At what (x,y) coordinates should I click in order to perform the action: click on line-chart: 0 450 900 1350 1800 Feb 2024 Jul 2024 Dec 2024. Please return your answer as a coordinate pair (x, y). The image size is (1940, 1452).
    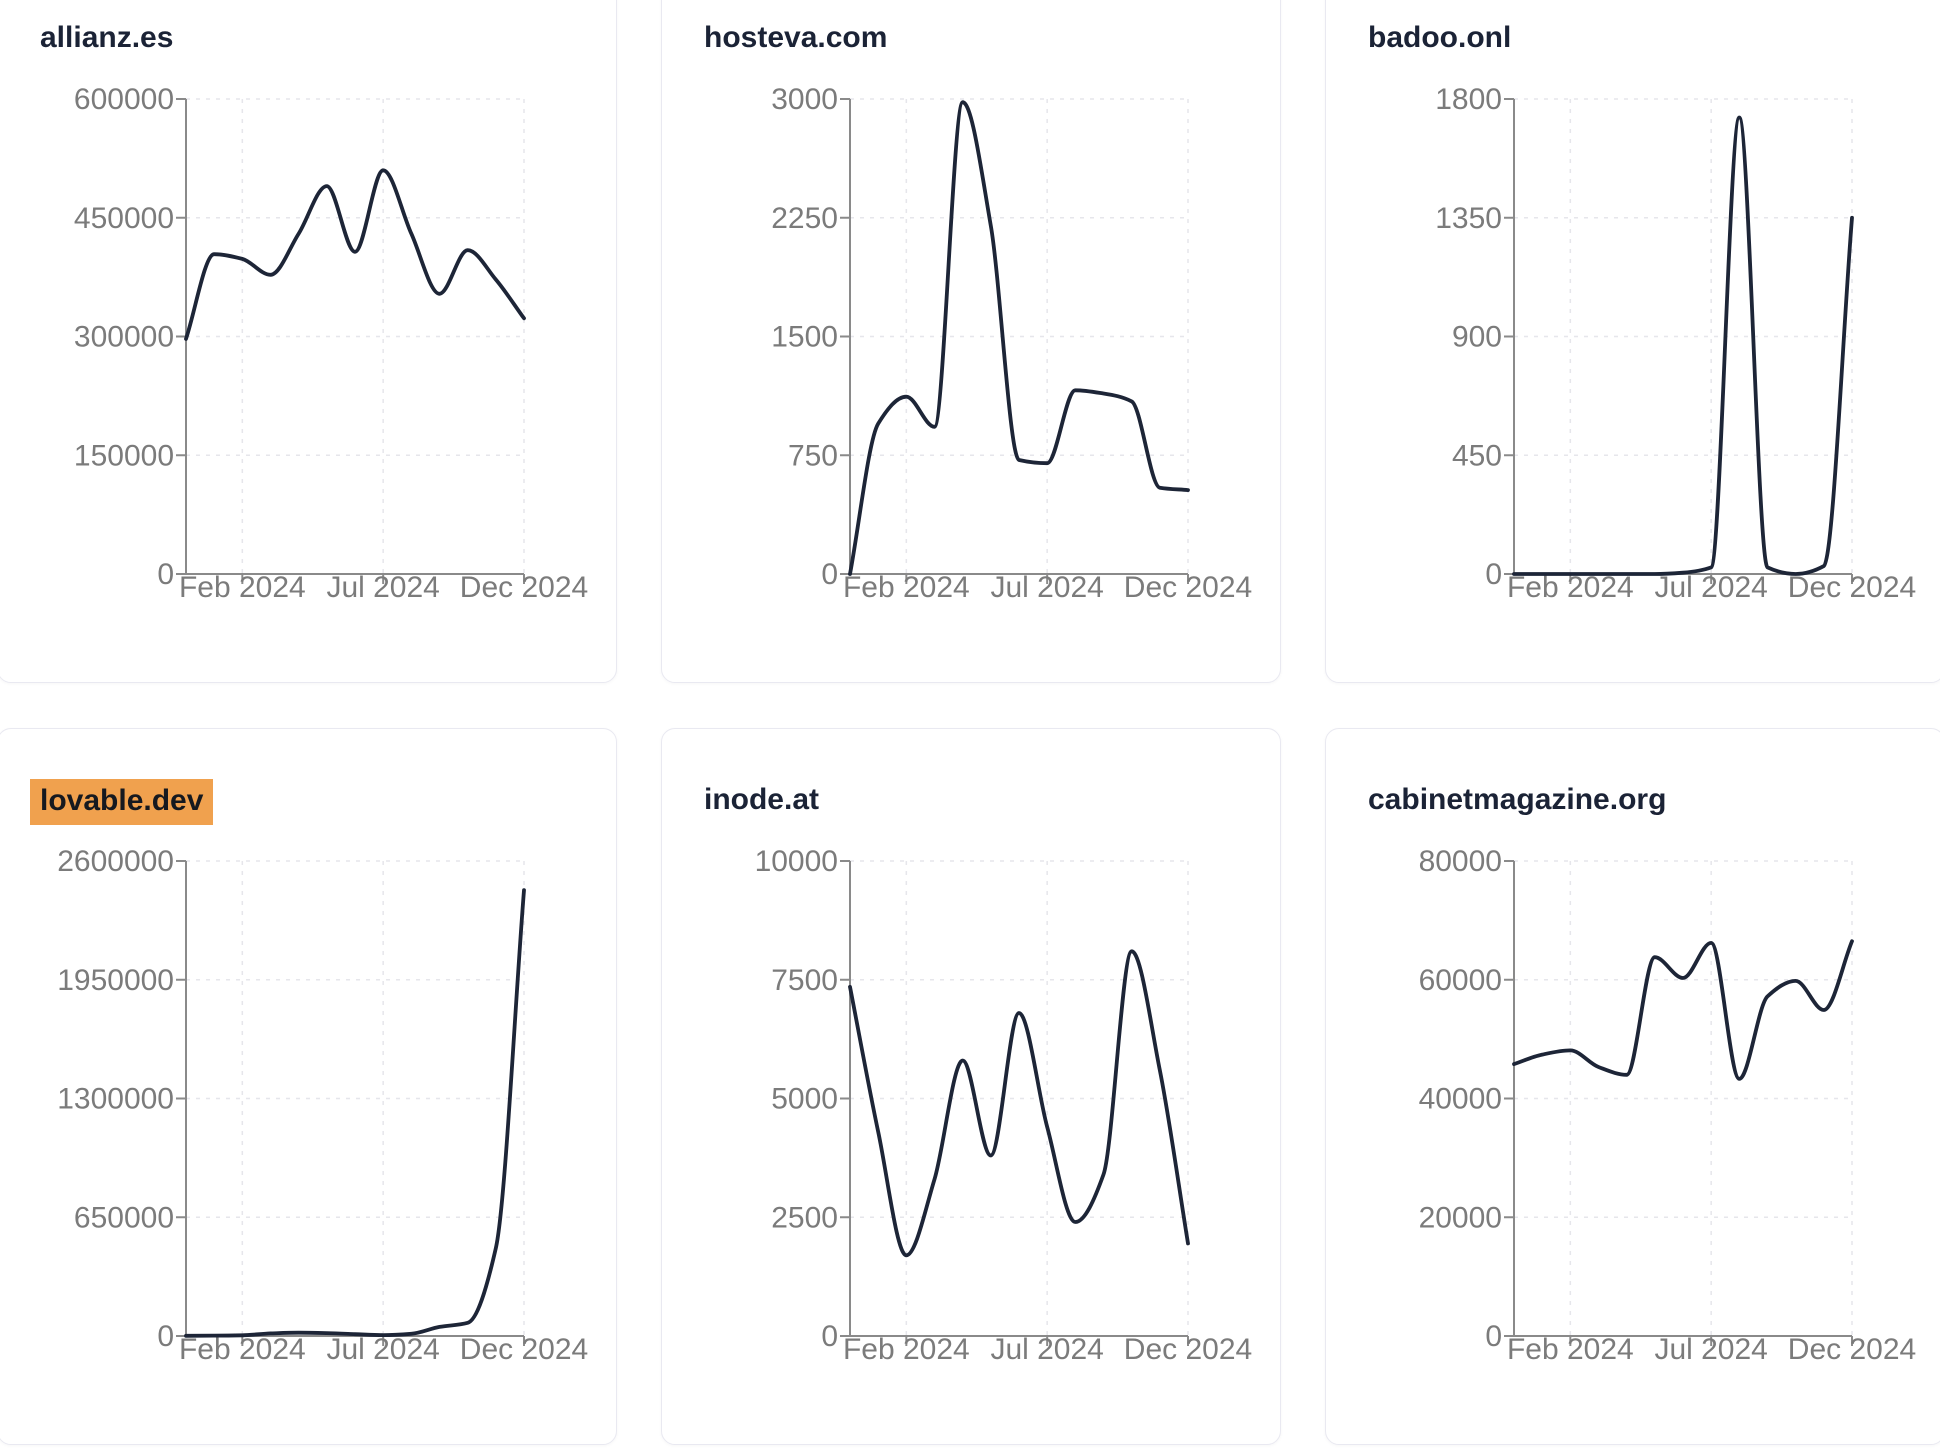
    Looking at the image, I should click on (1675, 343).